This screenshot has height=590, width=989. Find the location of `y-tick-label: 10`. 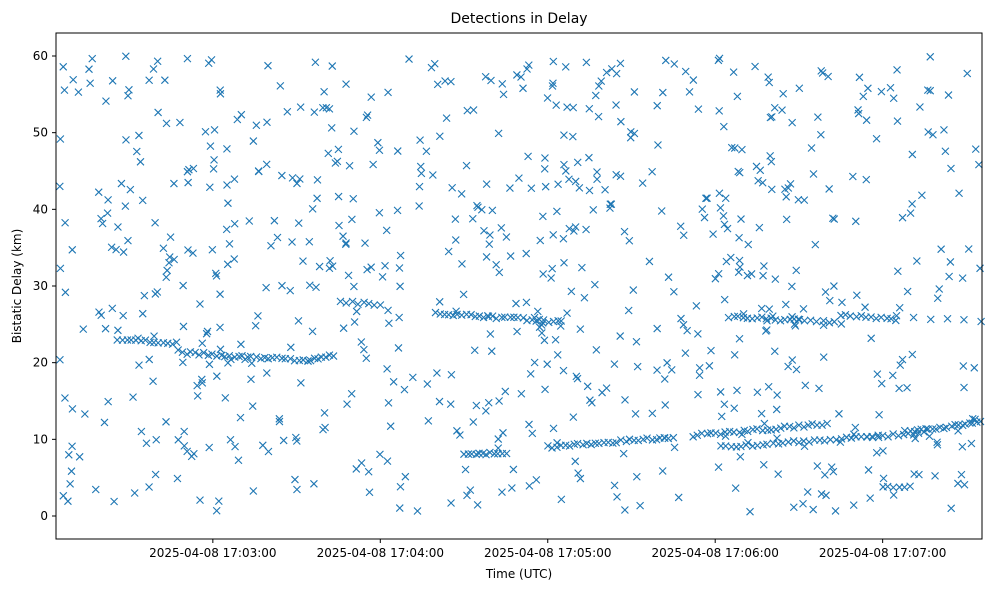

y-tick-label: 10 is located at coordinates (40, 439).